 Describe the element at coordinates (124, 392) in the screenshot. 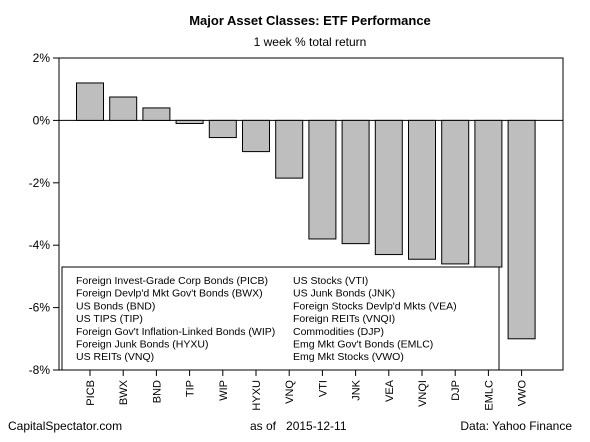

I see `x-tick-label-bwx: BWX` at that location.